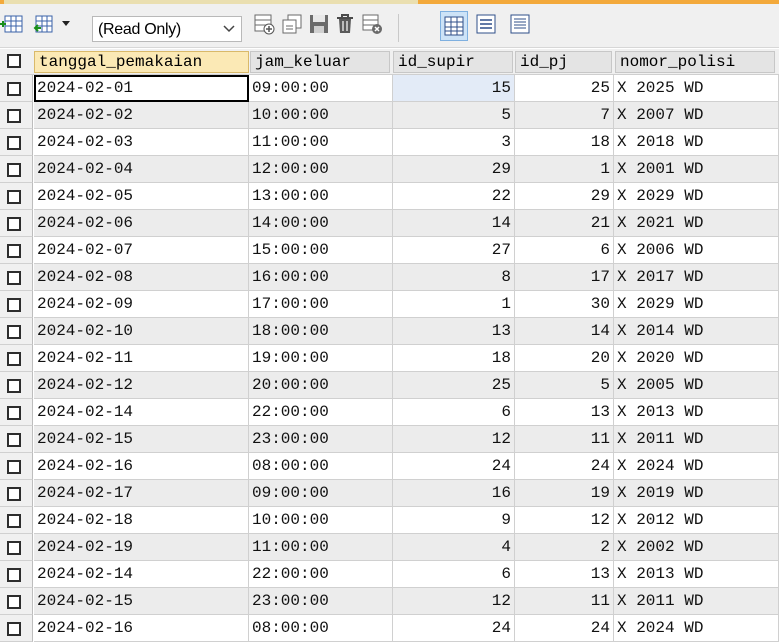 The width and height of the screenshot is (779, 642). I want to click on cell-tanggal-pemakaian: 2024-02-09, so click(141, 304).